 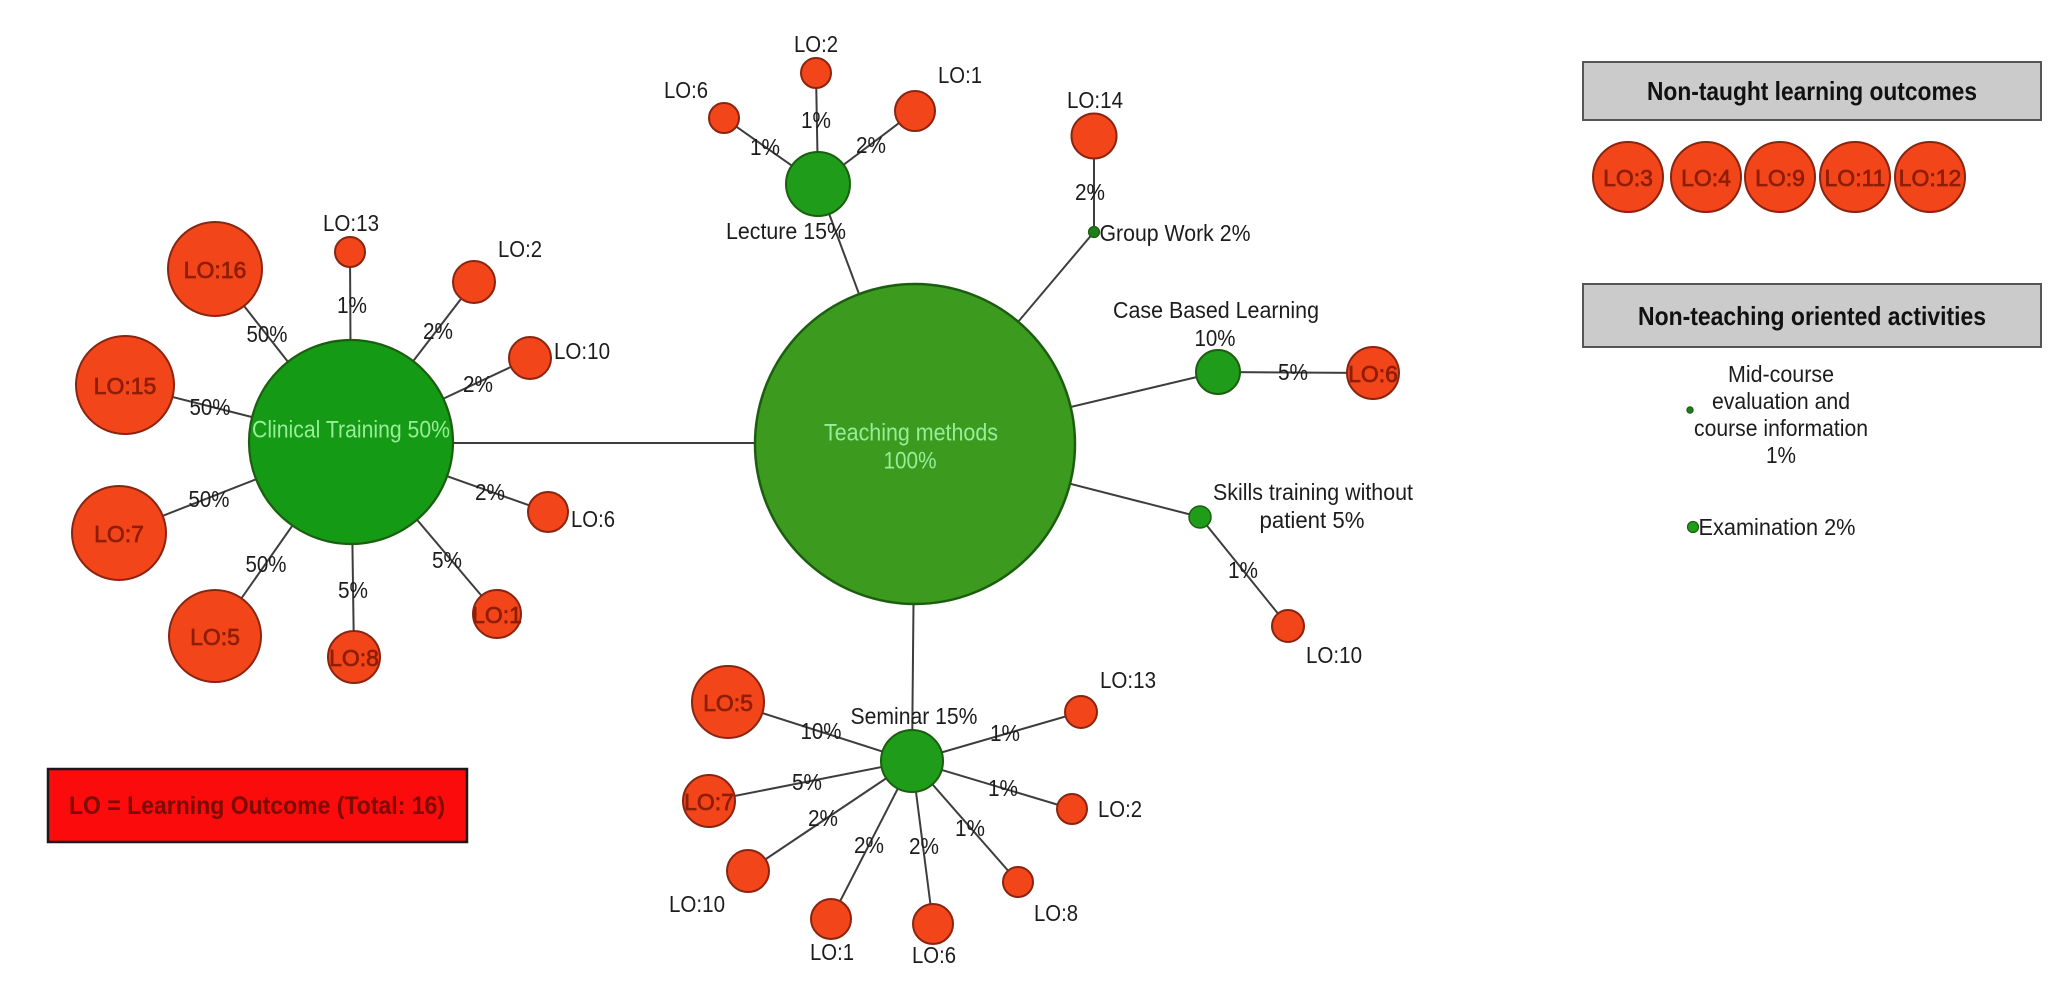 What do you see at coordinates (1855, 178) in the screenshot?
I see `svg-text: LO:11` at bounding box center [1855, 178].